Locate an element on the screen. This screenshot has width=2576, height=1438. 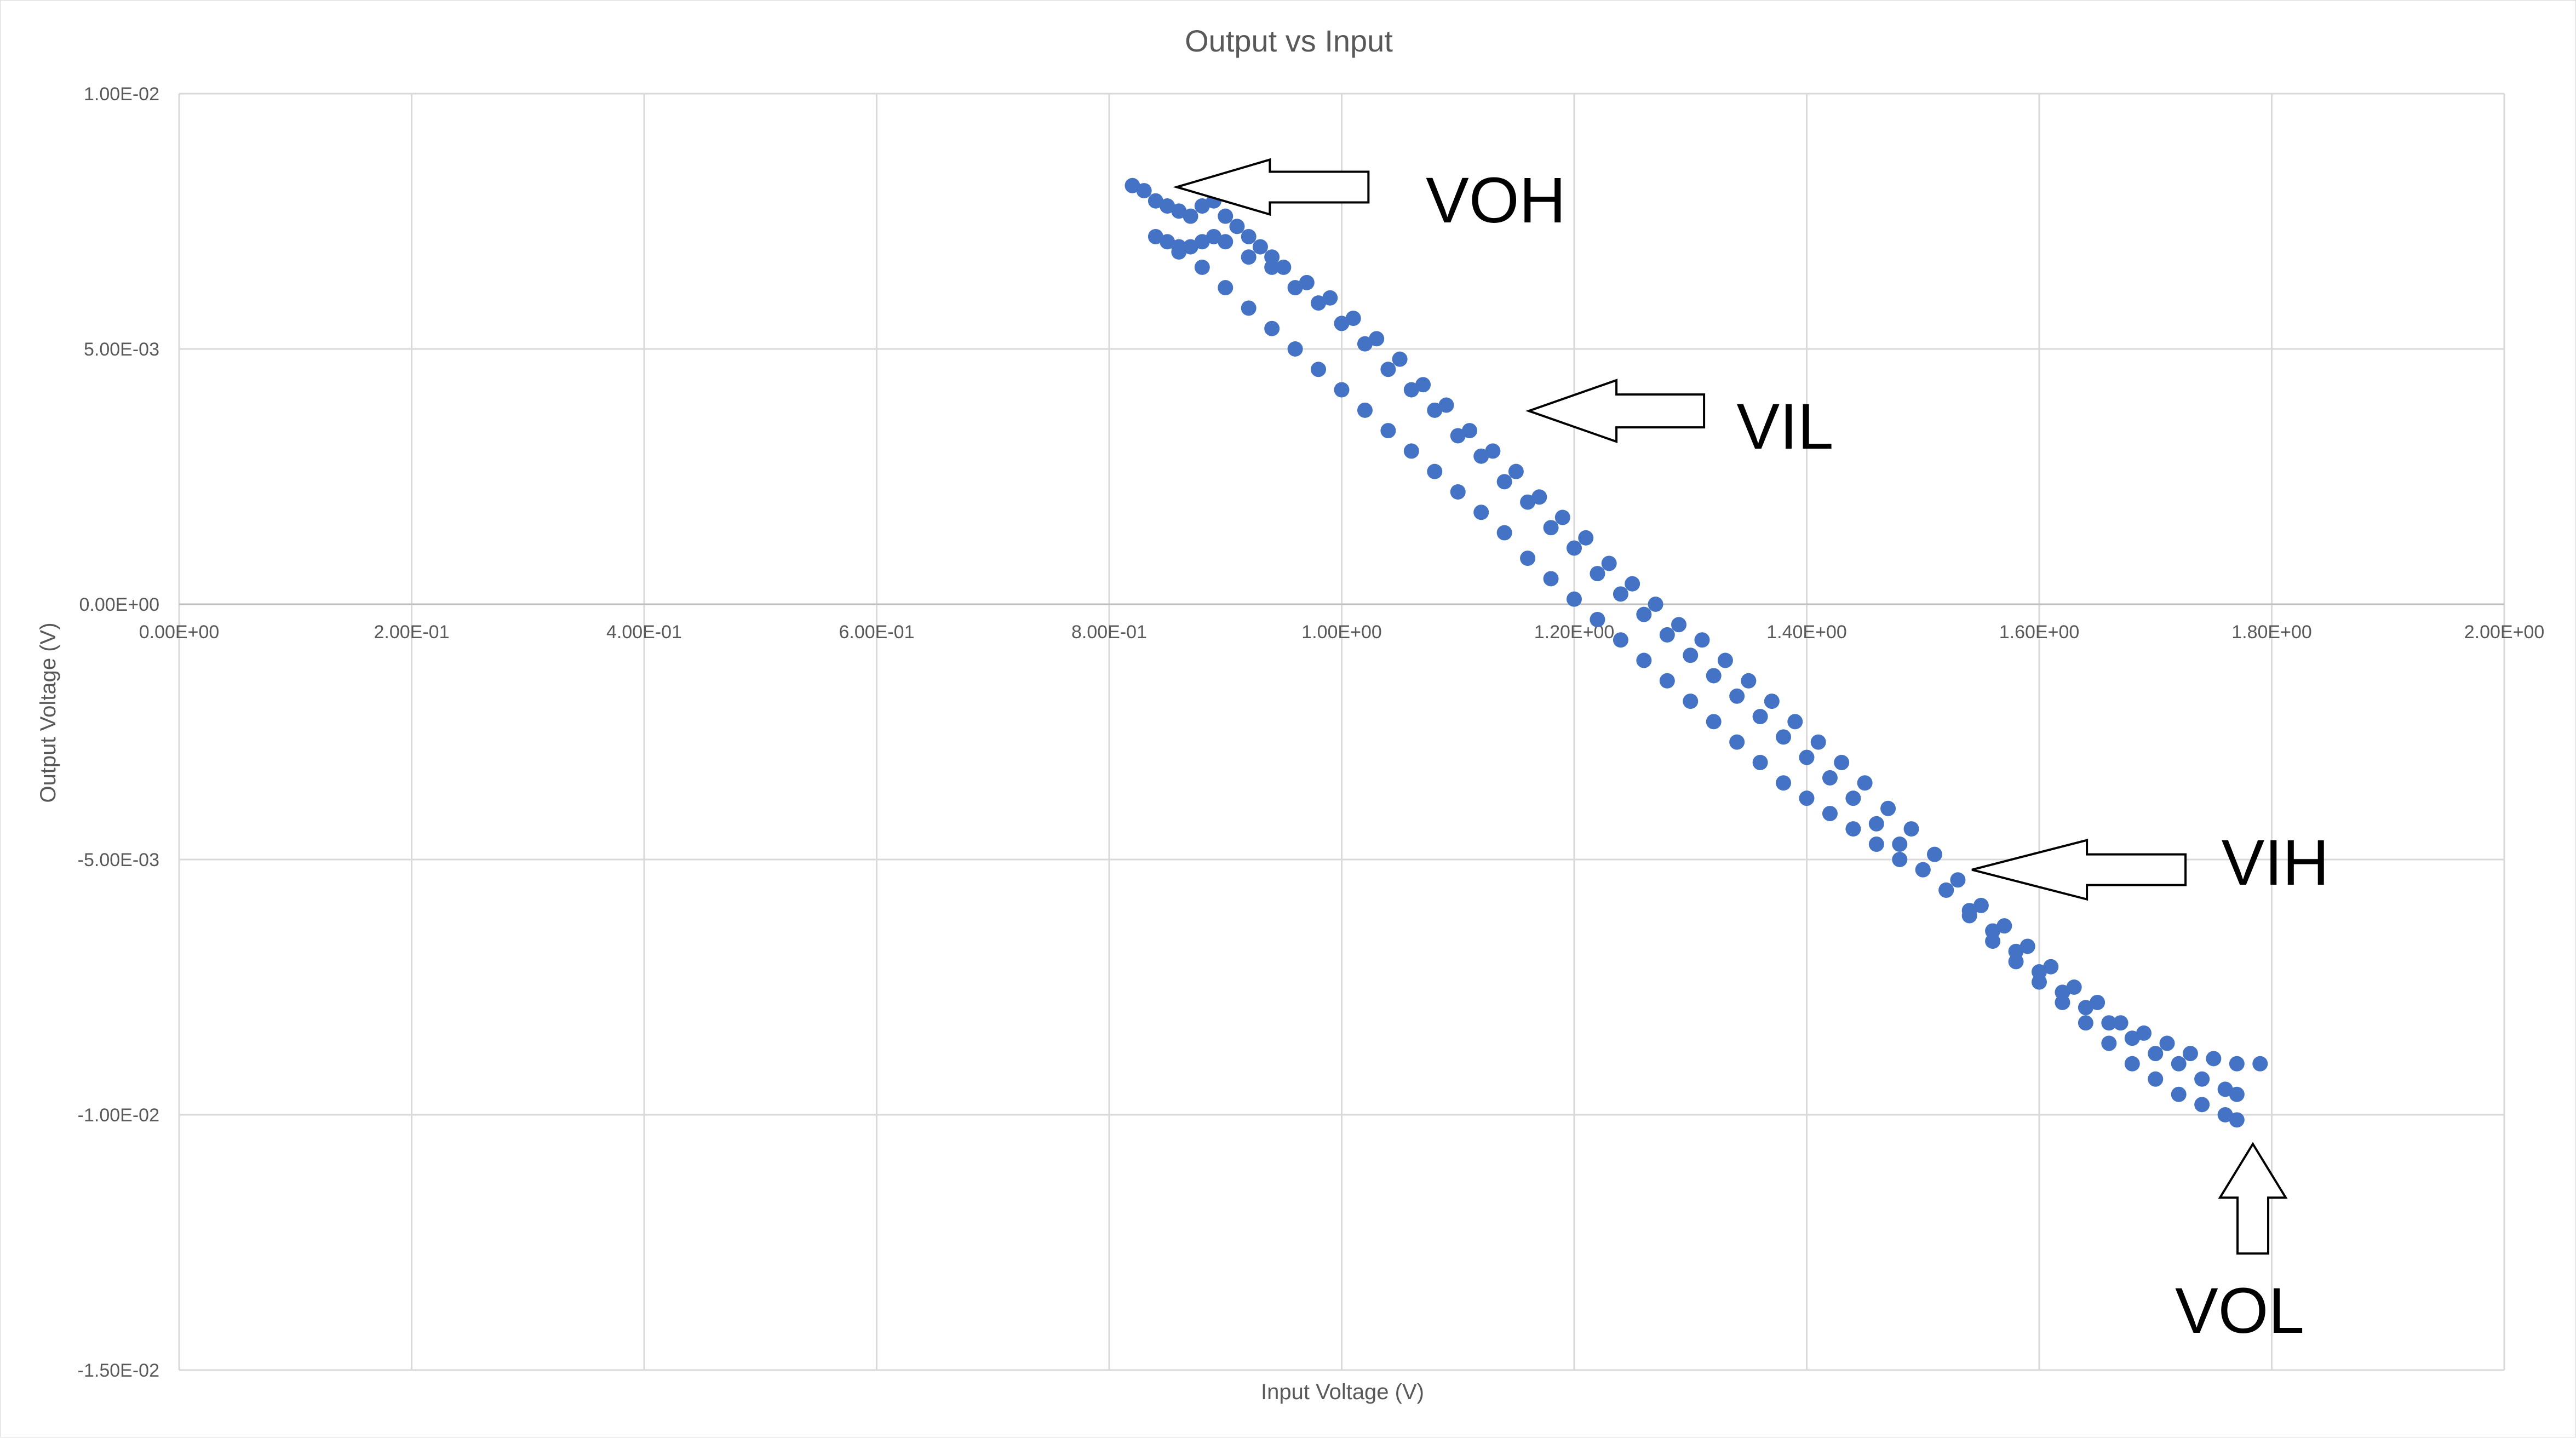
x-tick-label: 1.00E+00 is located at coordinates (1342, 632).